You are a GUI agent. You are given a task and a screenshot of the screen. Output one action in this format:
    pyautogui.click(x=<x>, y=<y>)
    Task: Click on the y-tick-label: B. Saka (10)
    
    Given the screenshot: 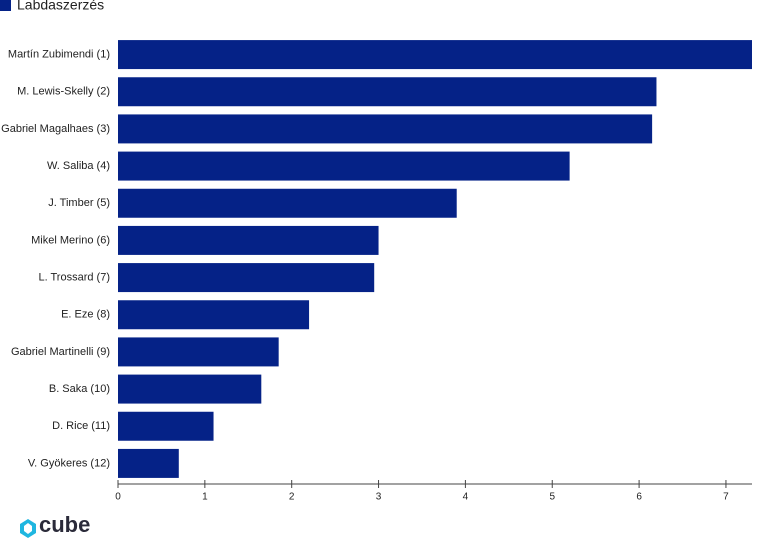 What is the action you would take?
    pyautogui.click(x=79, y=389)
    